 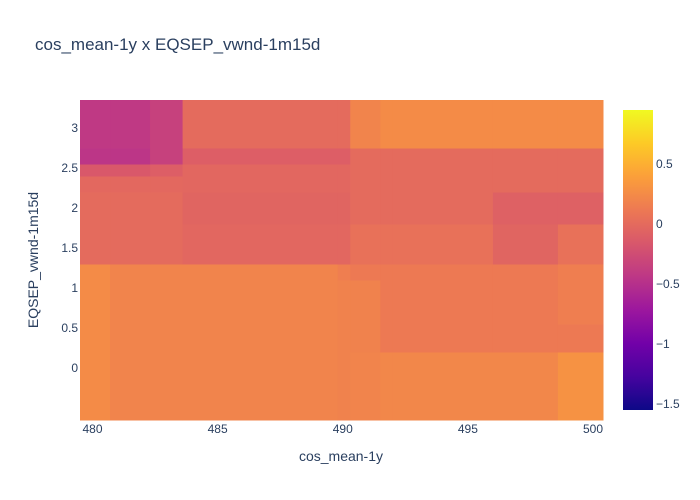 I want to click on colorbar-tick-label: 0.5, so click(x=664, y=164).